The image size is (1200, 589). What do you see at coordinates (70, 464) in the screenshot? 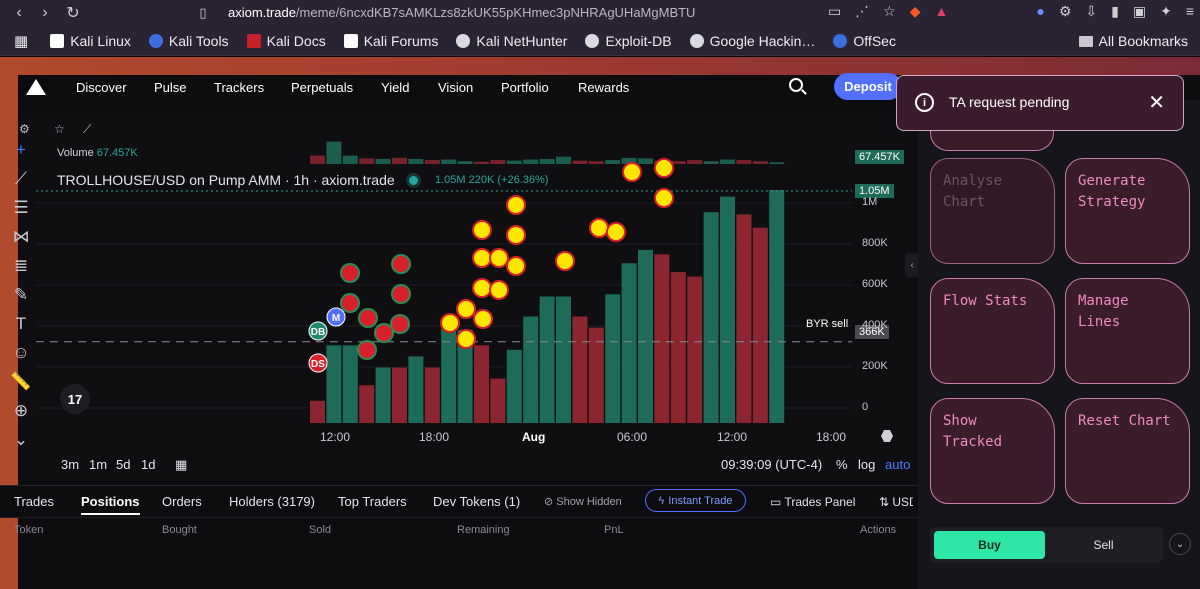
I see `timeframe-3m: 3m` at bounding box center [70, 464].